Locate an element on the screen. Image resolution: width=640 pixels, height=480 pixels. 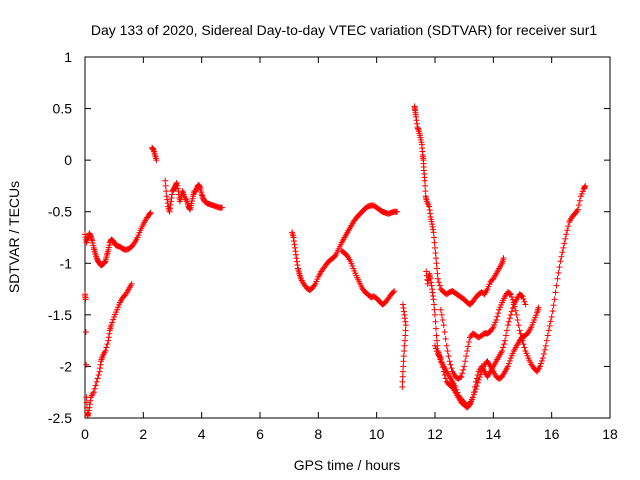
x-tick-label: 14 is located at coordinates (494, 434).